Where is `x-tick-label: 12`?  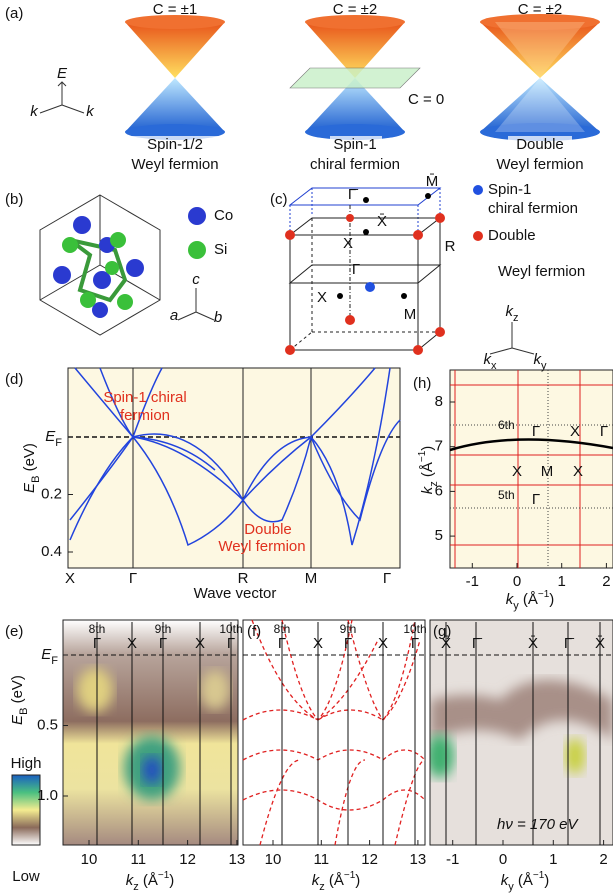 x-tick-label: 12 is located at coordinates (369, 859).